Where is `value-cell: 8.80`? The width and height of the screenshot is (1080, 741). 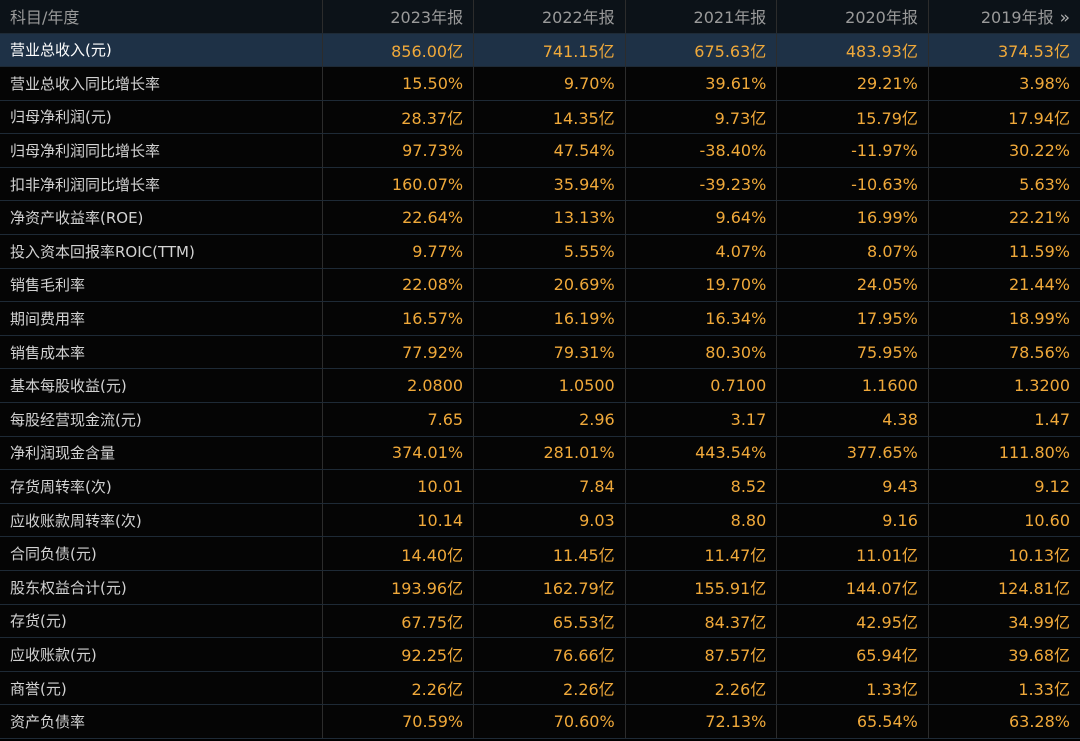
value-cell: 8.80 is located at coordinates (701, 520).